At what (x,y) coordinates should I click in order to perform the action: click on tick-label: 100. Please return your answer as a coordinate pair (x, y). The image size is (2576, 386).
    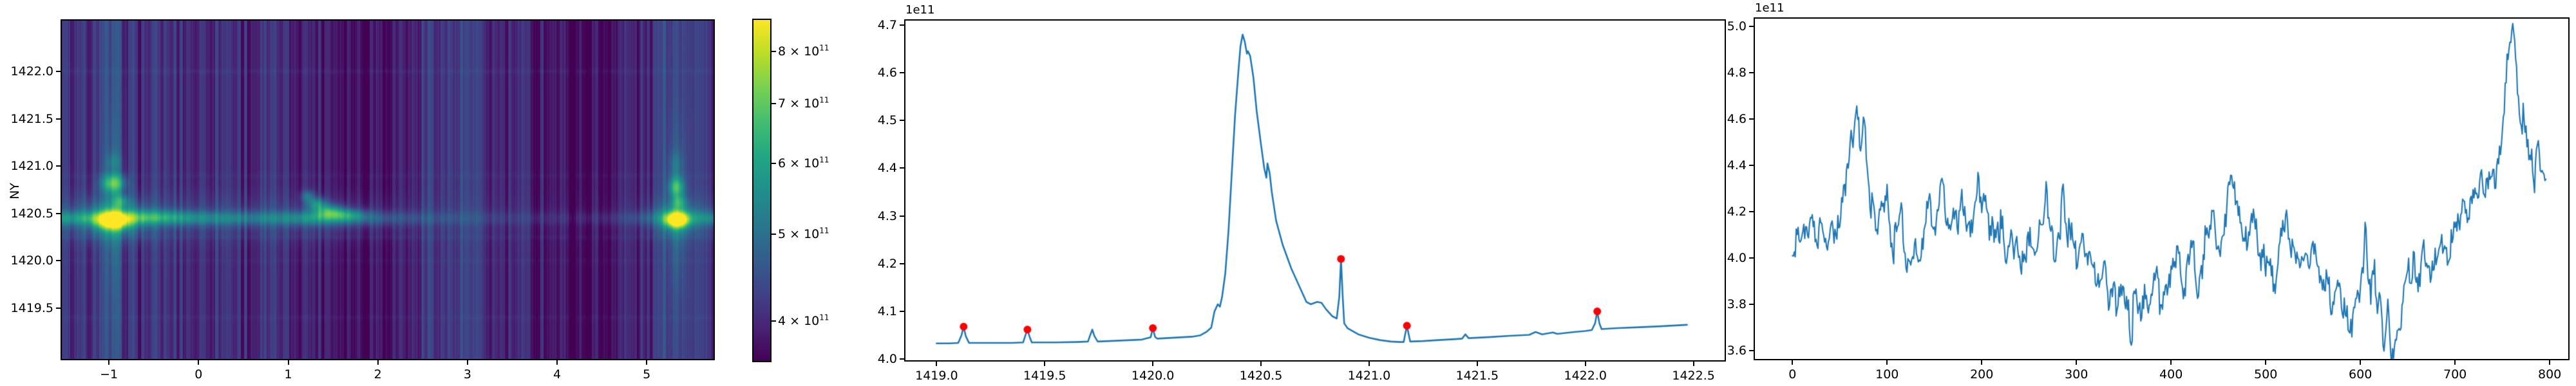
    Looking at the image, I should click on (1887, 374).